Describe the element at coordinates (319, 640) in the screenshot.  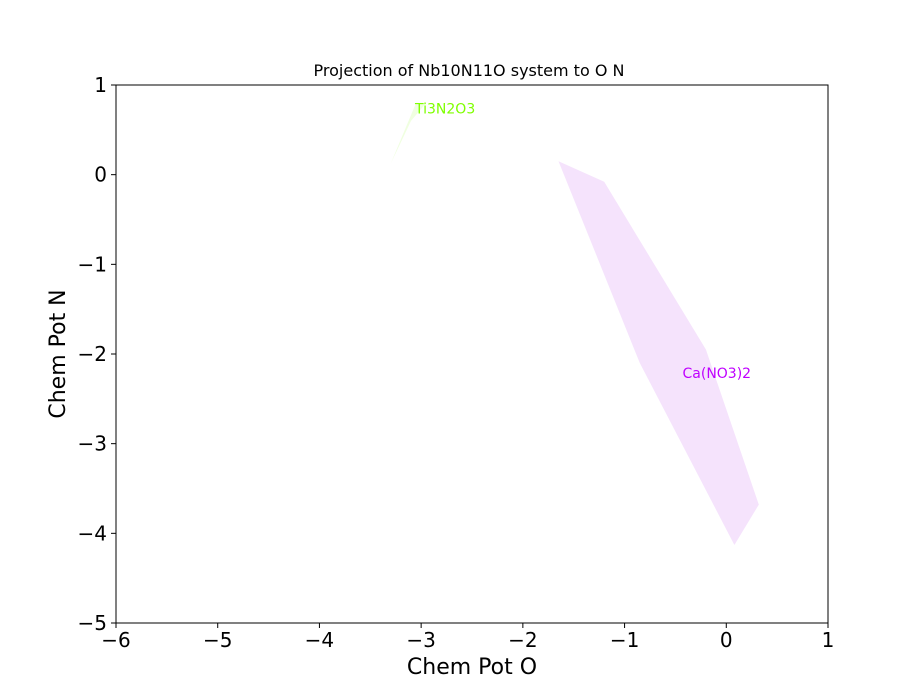
I see `x-tick-label: −4` at that location.